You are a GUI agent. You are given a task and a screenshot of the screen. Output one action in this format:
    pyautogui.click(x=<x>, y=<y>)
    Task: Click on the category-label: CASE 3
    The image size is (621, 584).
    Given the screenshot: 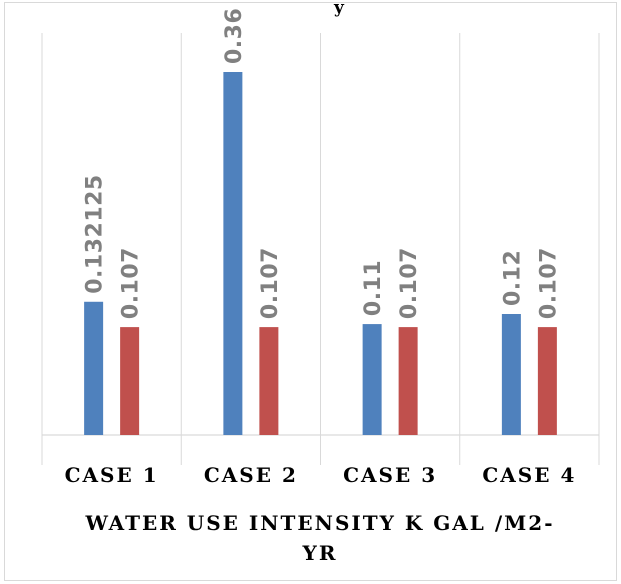 What is the action you would take?
    pyautogui.click(x=390, y=475)
    